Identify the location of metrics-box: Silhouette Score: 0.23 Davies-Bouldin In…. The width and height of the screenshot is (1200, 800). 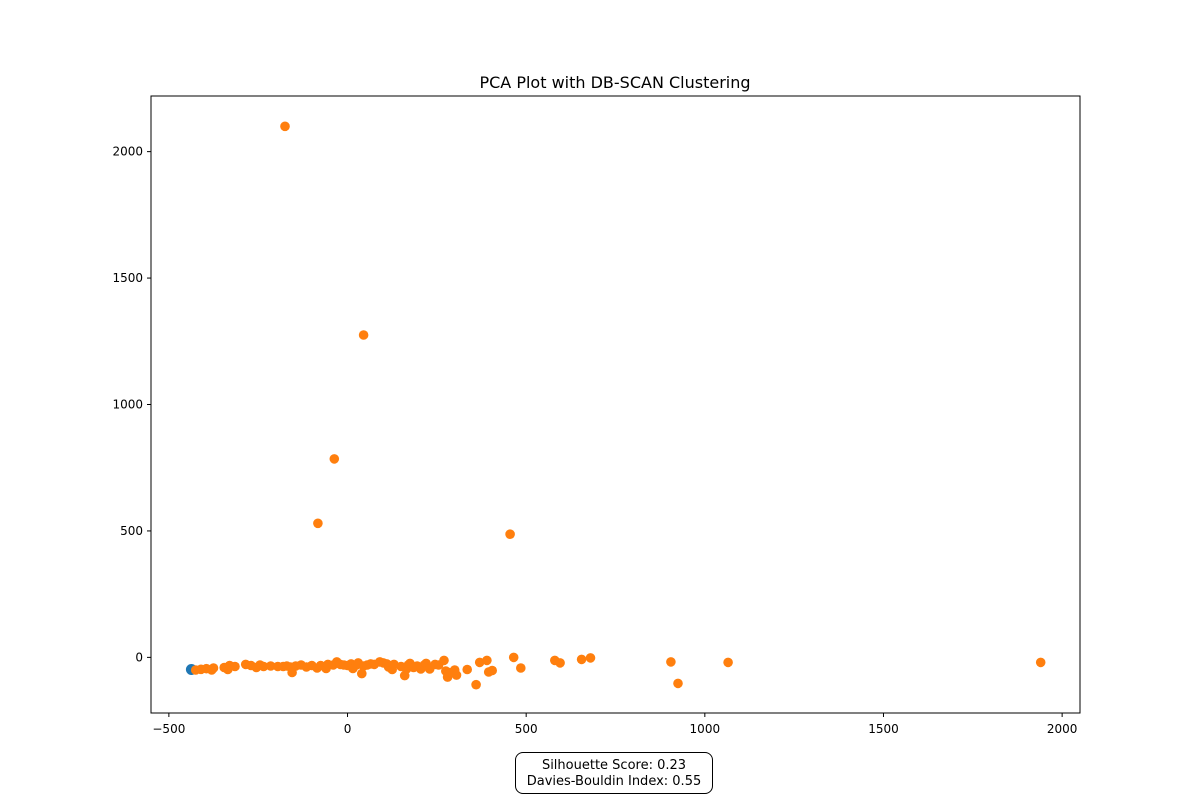
(614, 773).